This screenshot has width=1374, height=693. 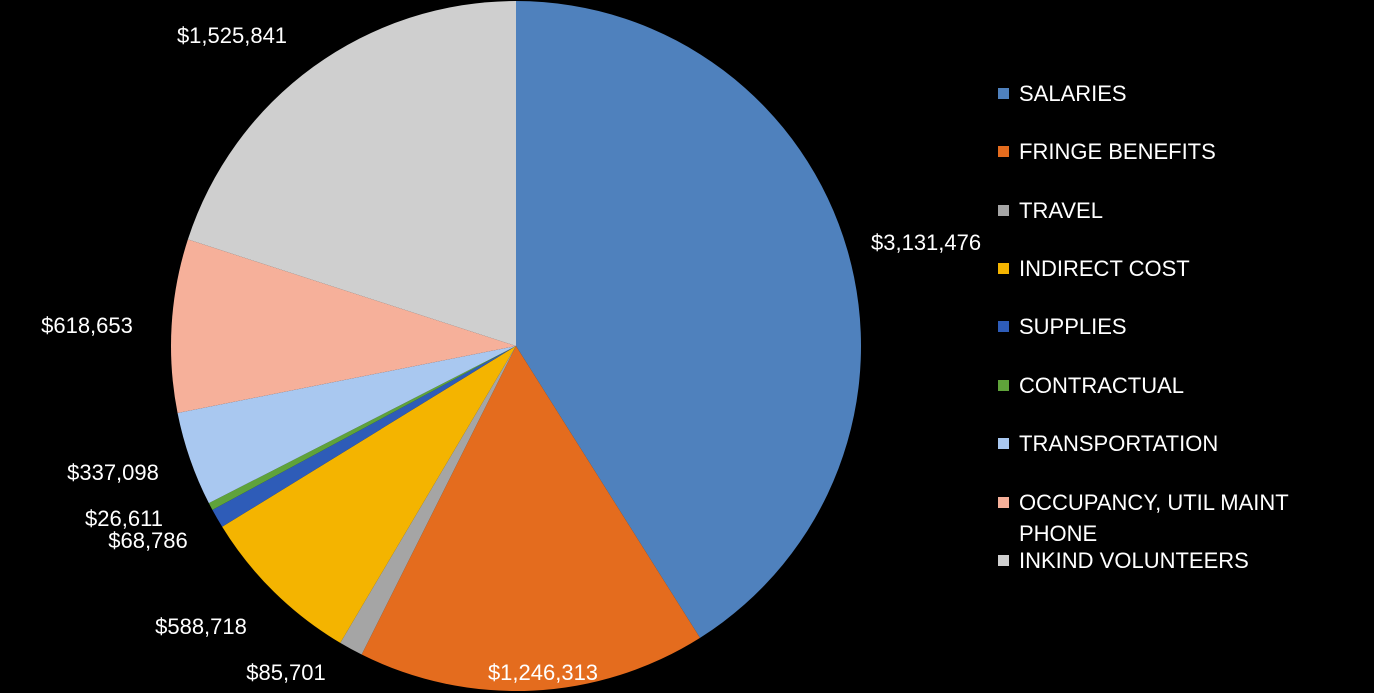 I want to click on legend-swatch-contractual, so click(x=1003, y=385).